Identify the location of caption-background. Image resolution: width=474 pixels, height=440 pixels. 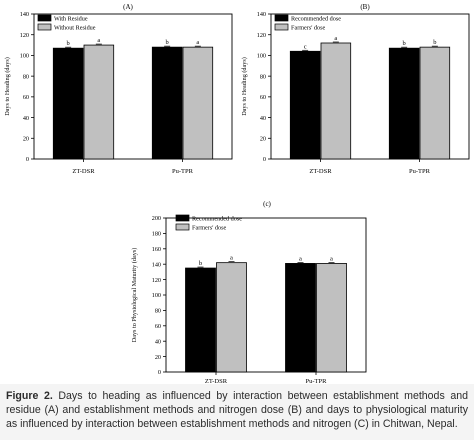
(237, 412).